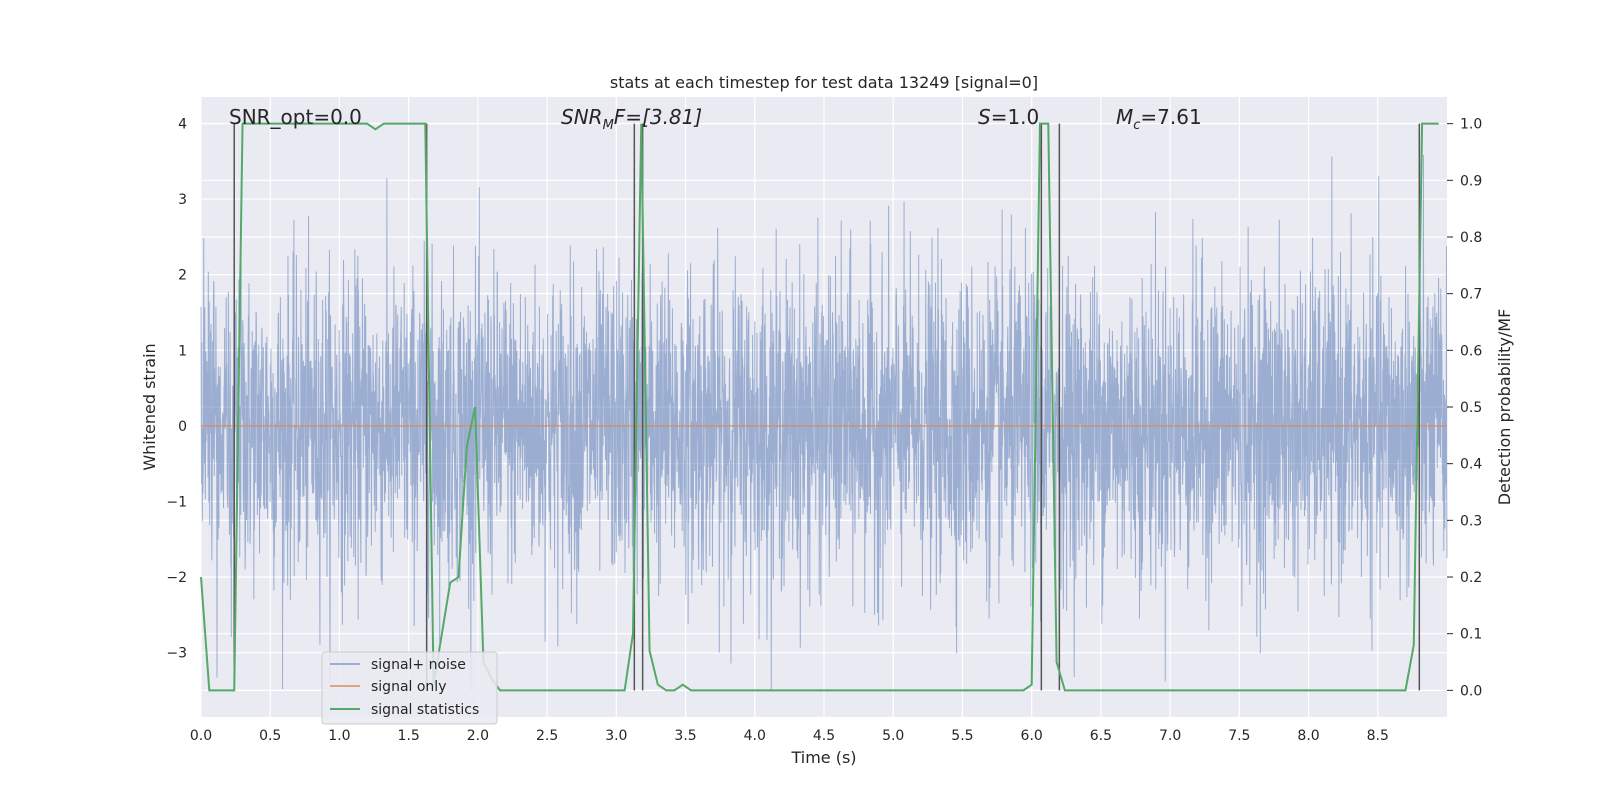 This screenshot has width=1600, height=800. Describe the element at coordinates (1101, 736) in the screenshot. I see `x-tick-label: 6.5` at that location.